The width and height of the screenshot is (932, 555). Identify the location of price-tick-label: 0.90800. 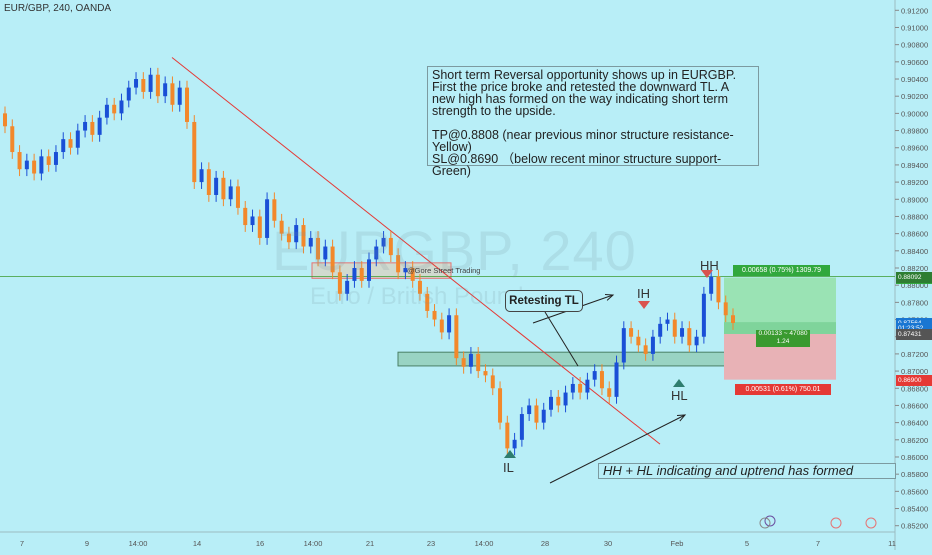
(914, 45).